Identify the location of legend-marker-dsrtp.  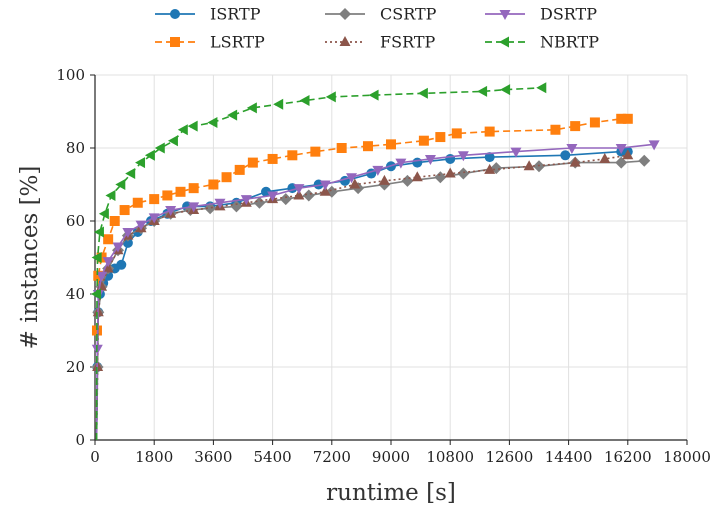
(505, 15).